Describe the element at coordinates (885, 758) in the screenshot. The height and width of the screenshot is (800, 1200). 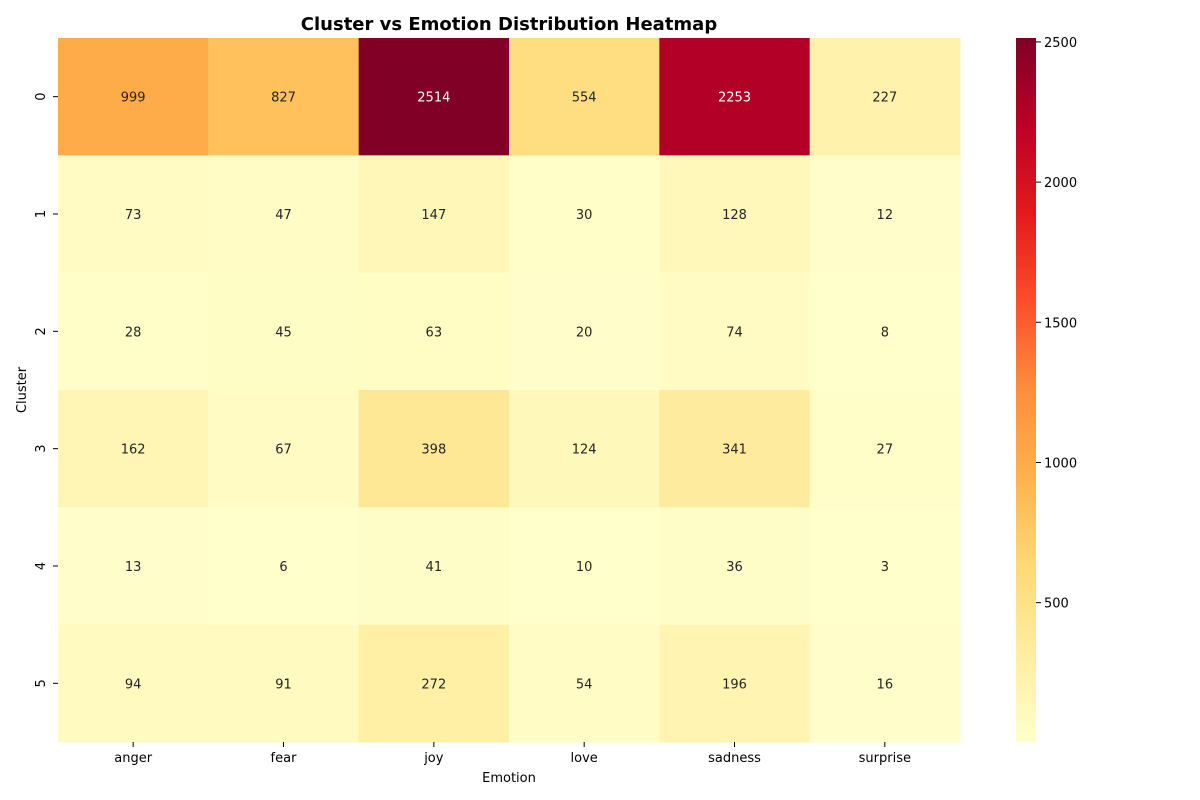
I see `x-tick-label: surprise` at that location.